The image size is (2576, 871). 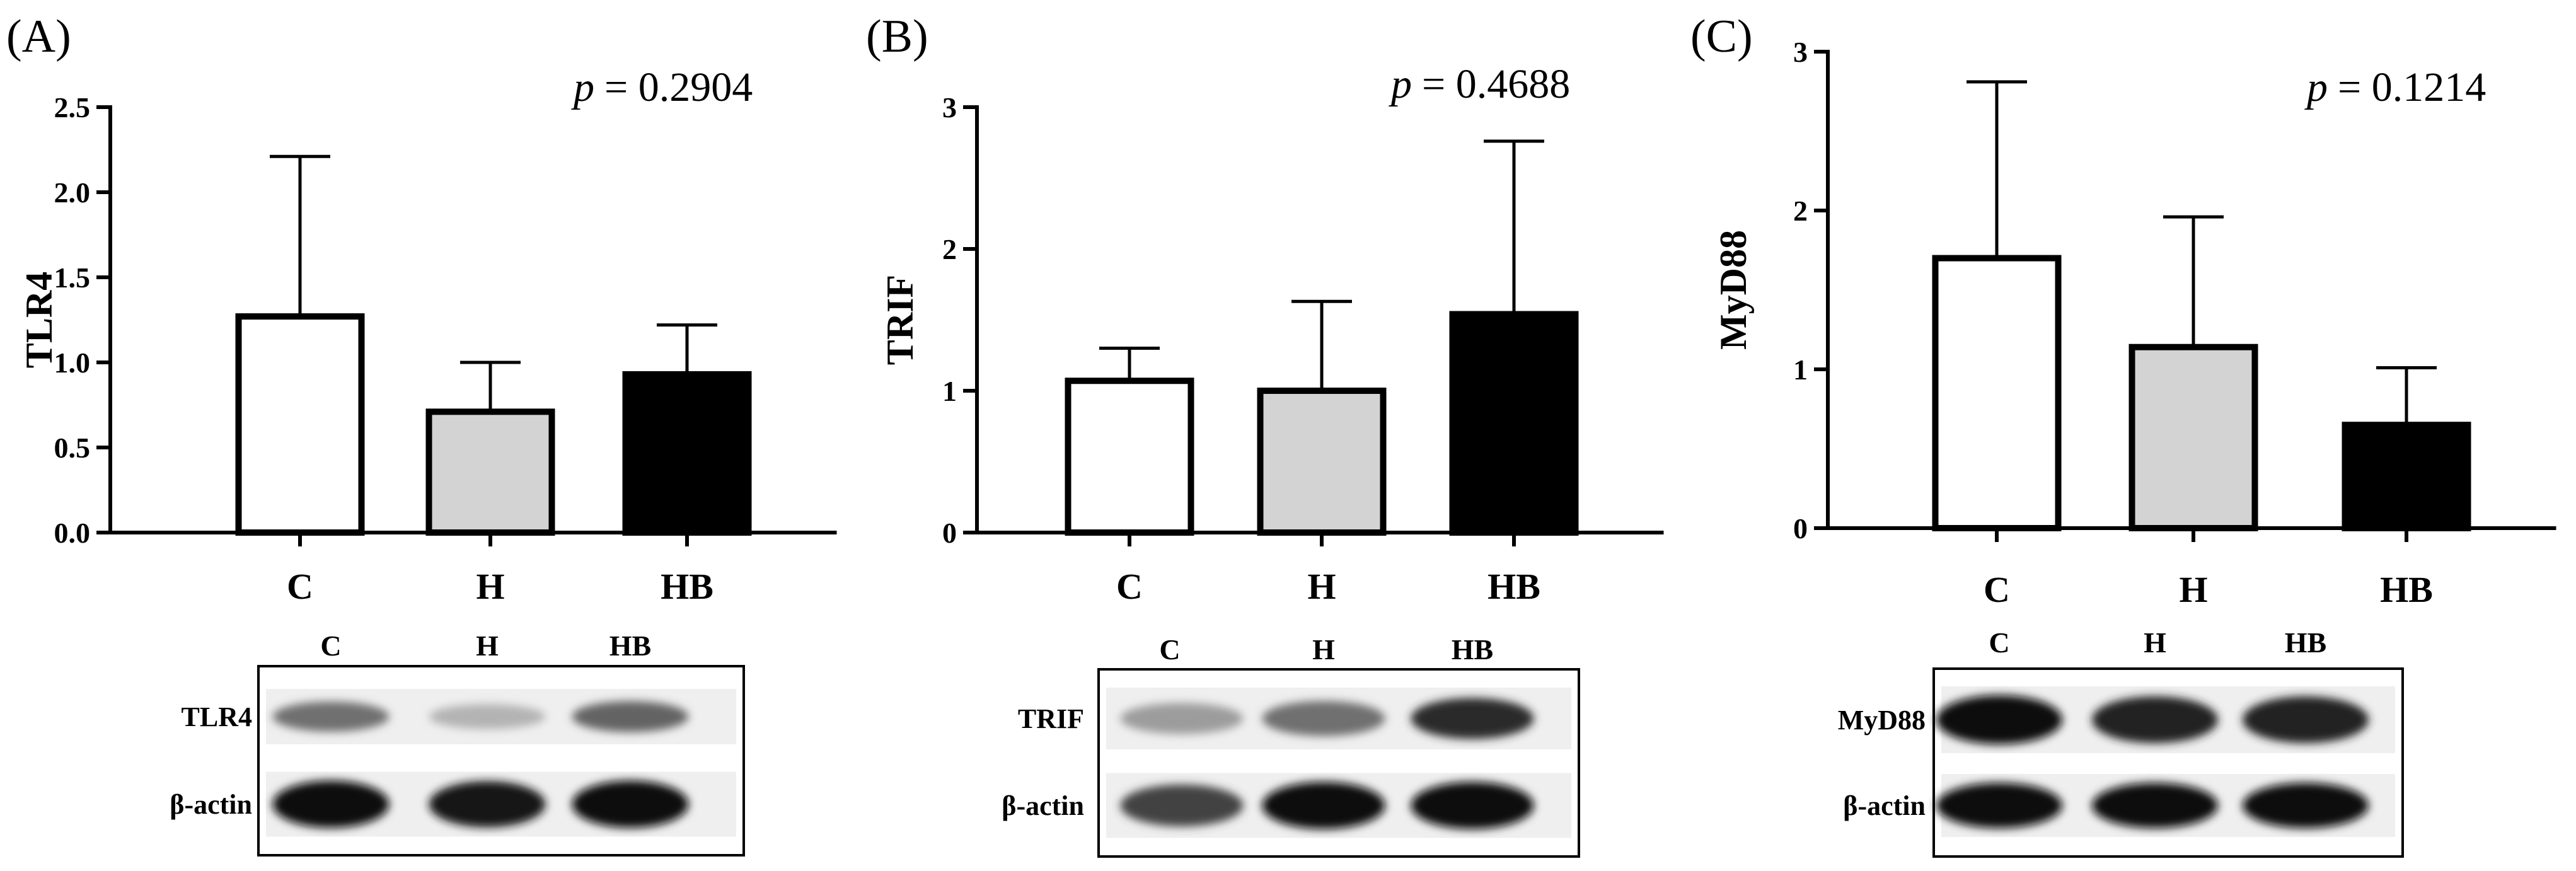 I want to click on p-value-b: p = 0.4688, so click(x=1479, y=84).